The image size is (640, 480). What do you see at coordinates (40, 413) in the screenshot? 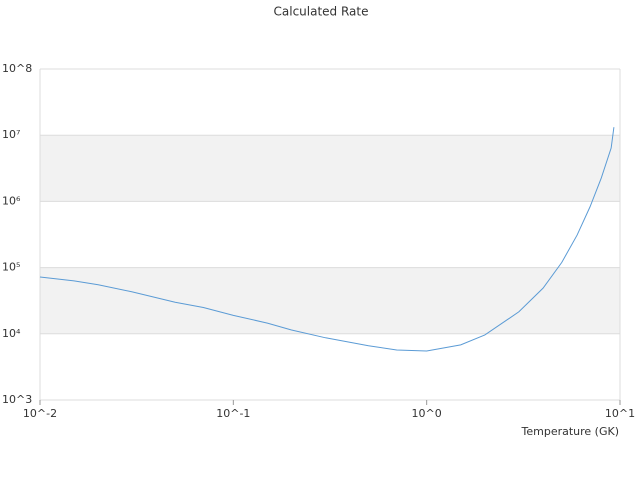
I see `x-tick-label: 10^-2` at bounding box center [40, 413].